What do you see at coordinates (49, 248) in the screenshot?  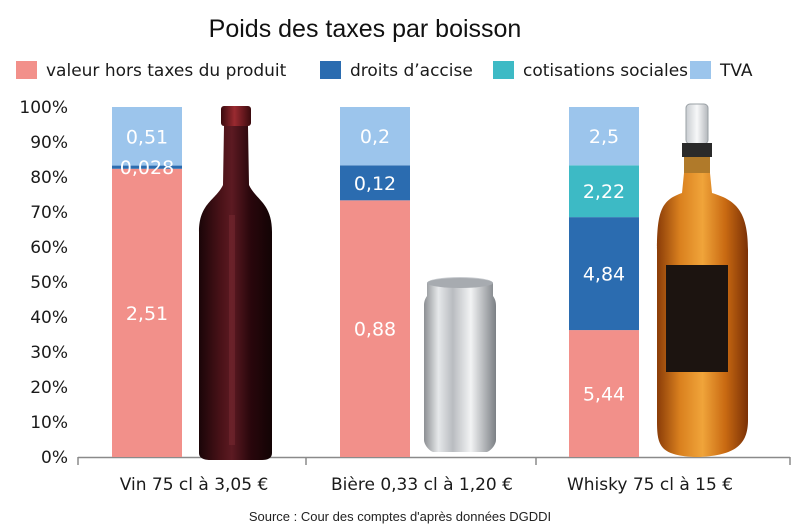 I see `y-tick-label: 60%` at bounding box center [49, 248].